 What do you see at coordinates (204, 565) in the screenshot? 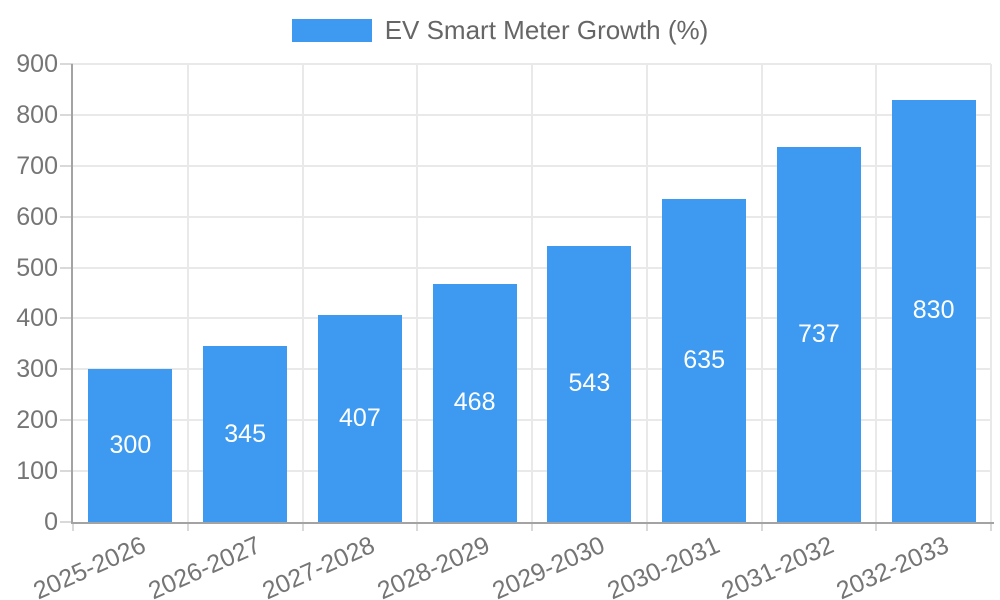
I see `x-axis-category-label: 2026-2027` at bounding box center [204, 565].